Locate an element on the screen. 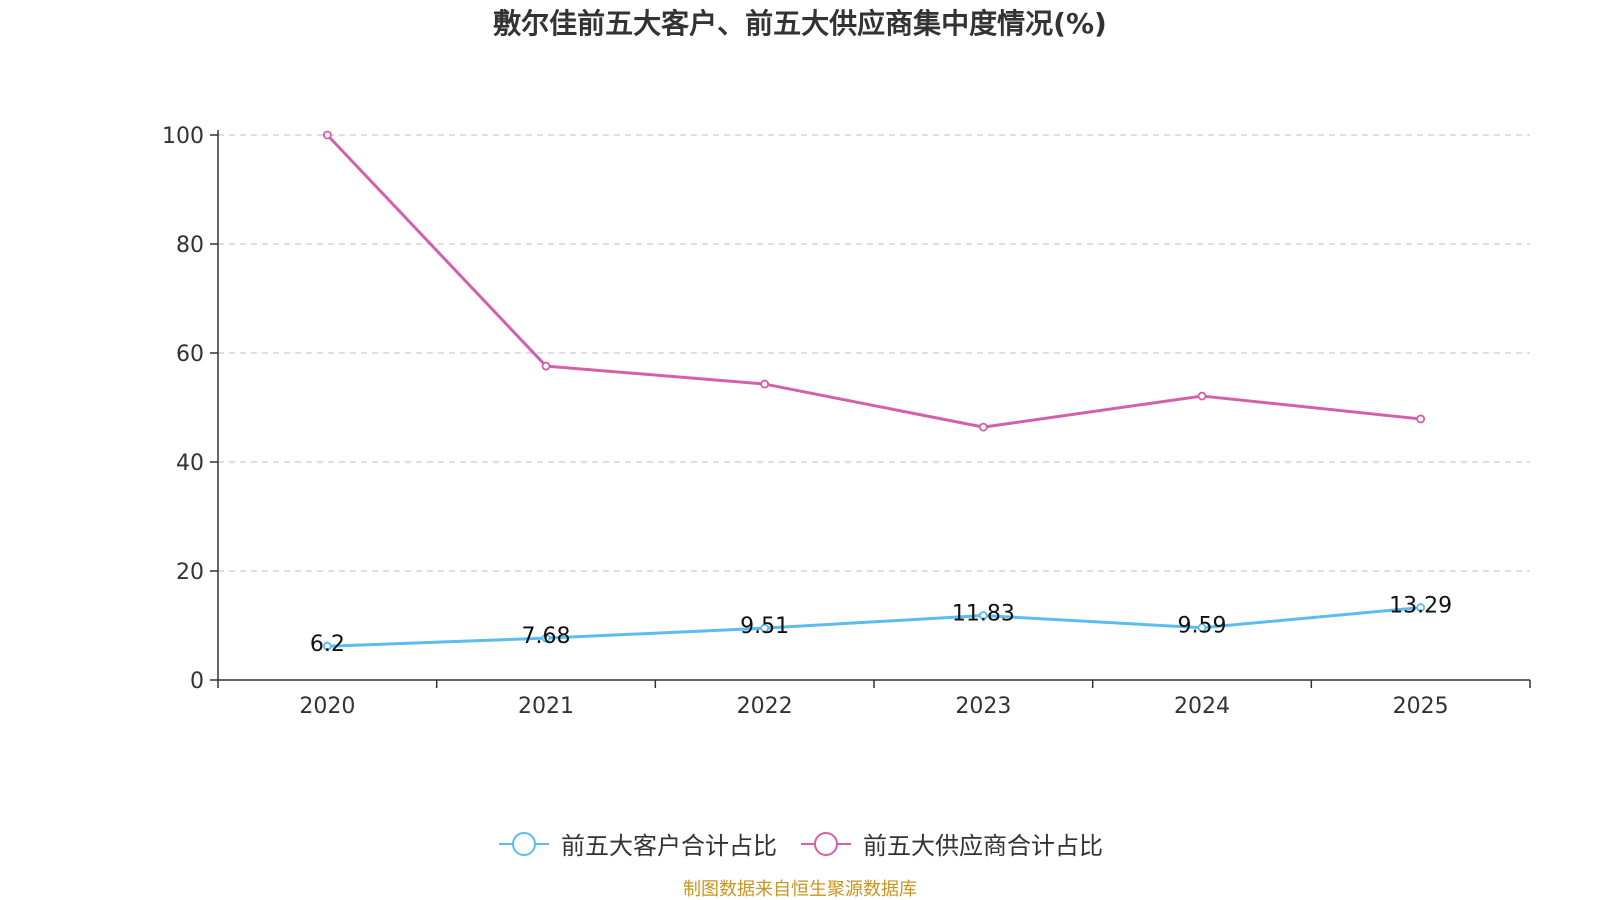 The image size is (1600, 900). legend-label-customers: 前五大客户合计占比 is located at coordinates (669, 846).